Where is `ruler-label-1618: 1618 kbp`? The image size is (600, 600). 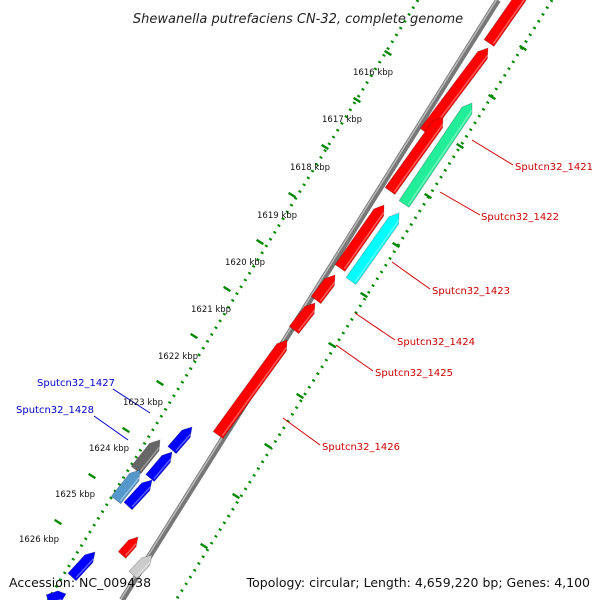 ruler-label-1618: 1618 kbp is located at coordinates (310, 168).